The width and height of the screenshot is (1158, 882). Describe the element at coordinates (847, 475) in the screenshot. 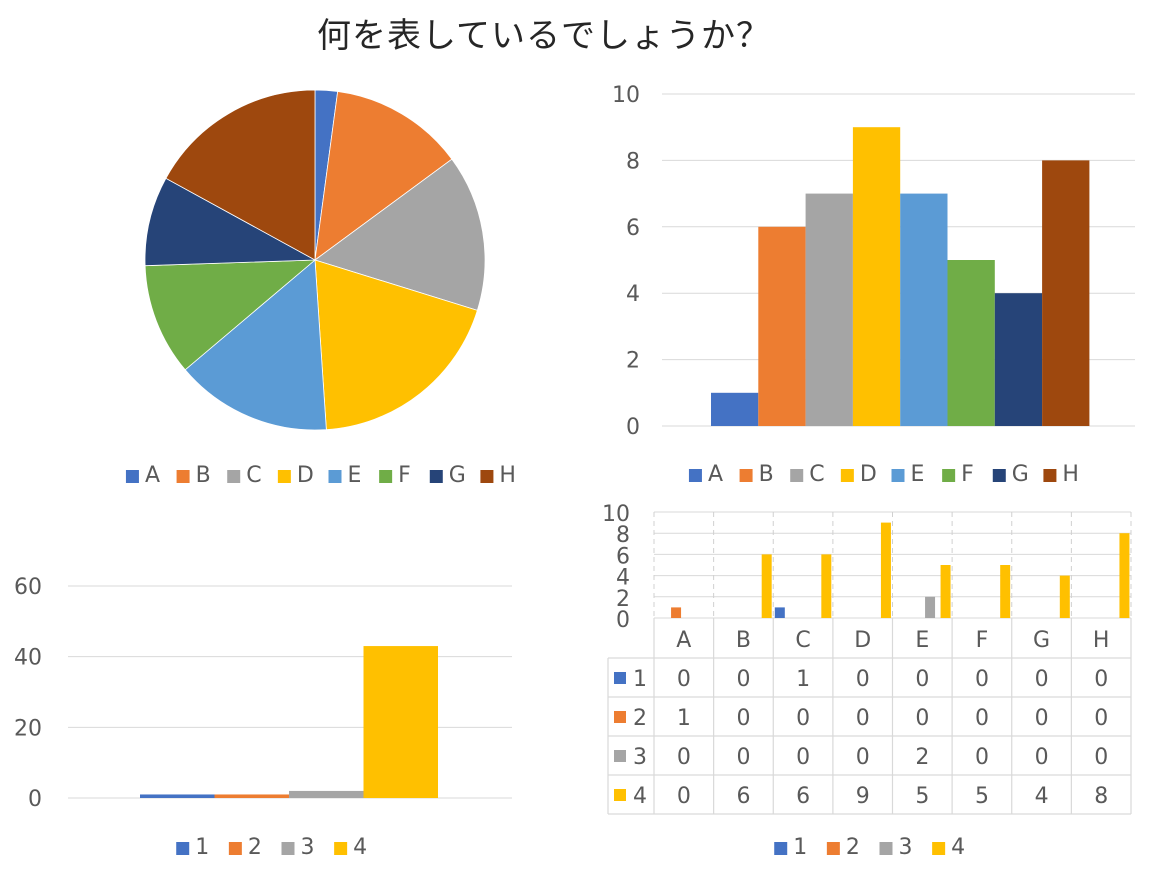

I see `legend-swatch-D` at that location.